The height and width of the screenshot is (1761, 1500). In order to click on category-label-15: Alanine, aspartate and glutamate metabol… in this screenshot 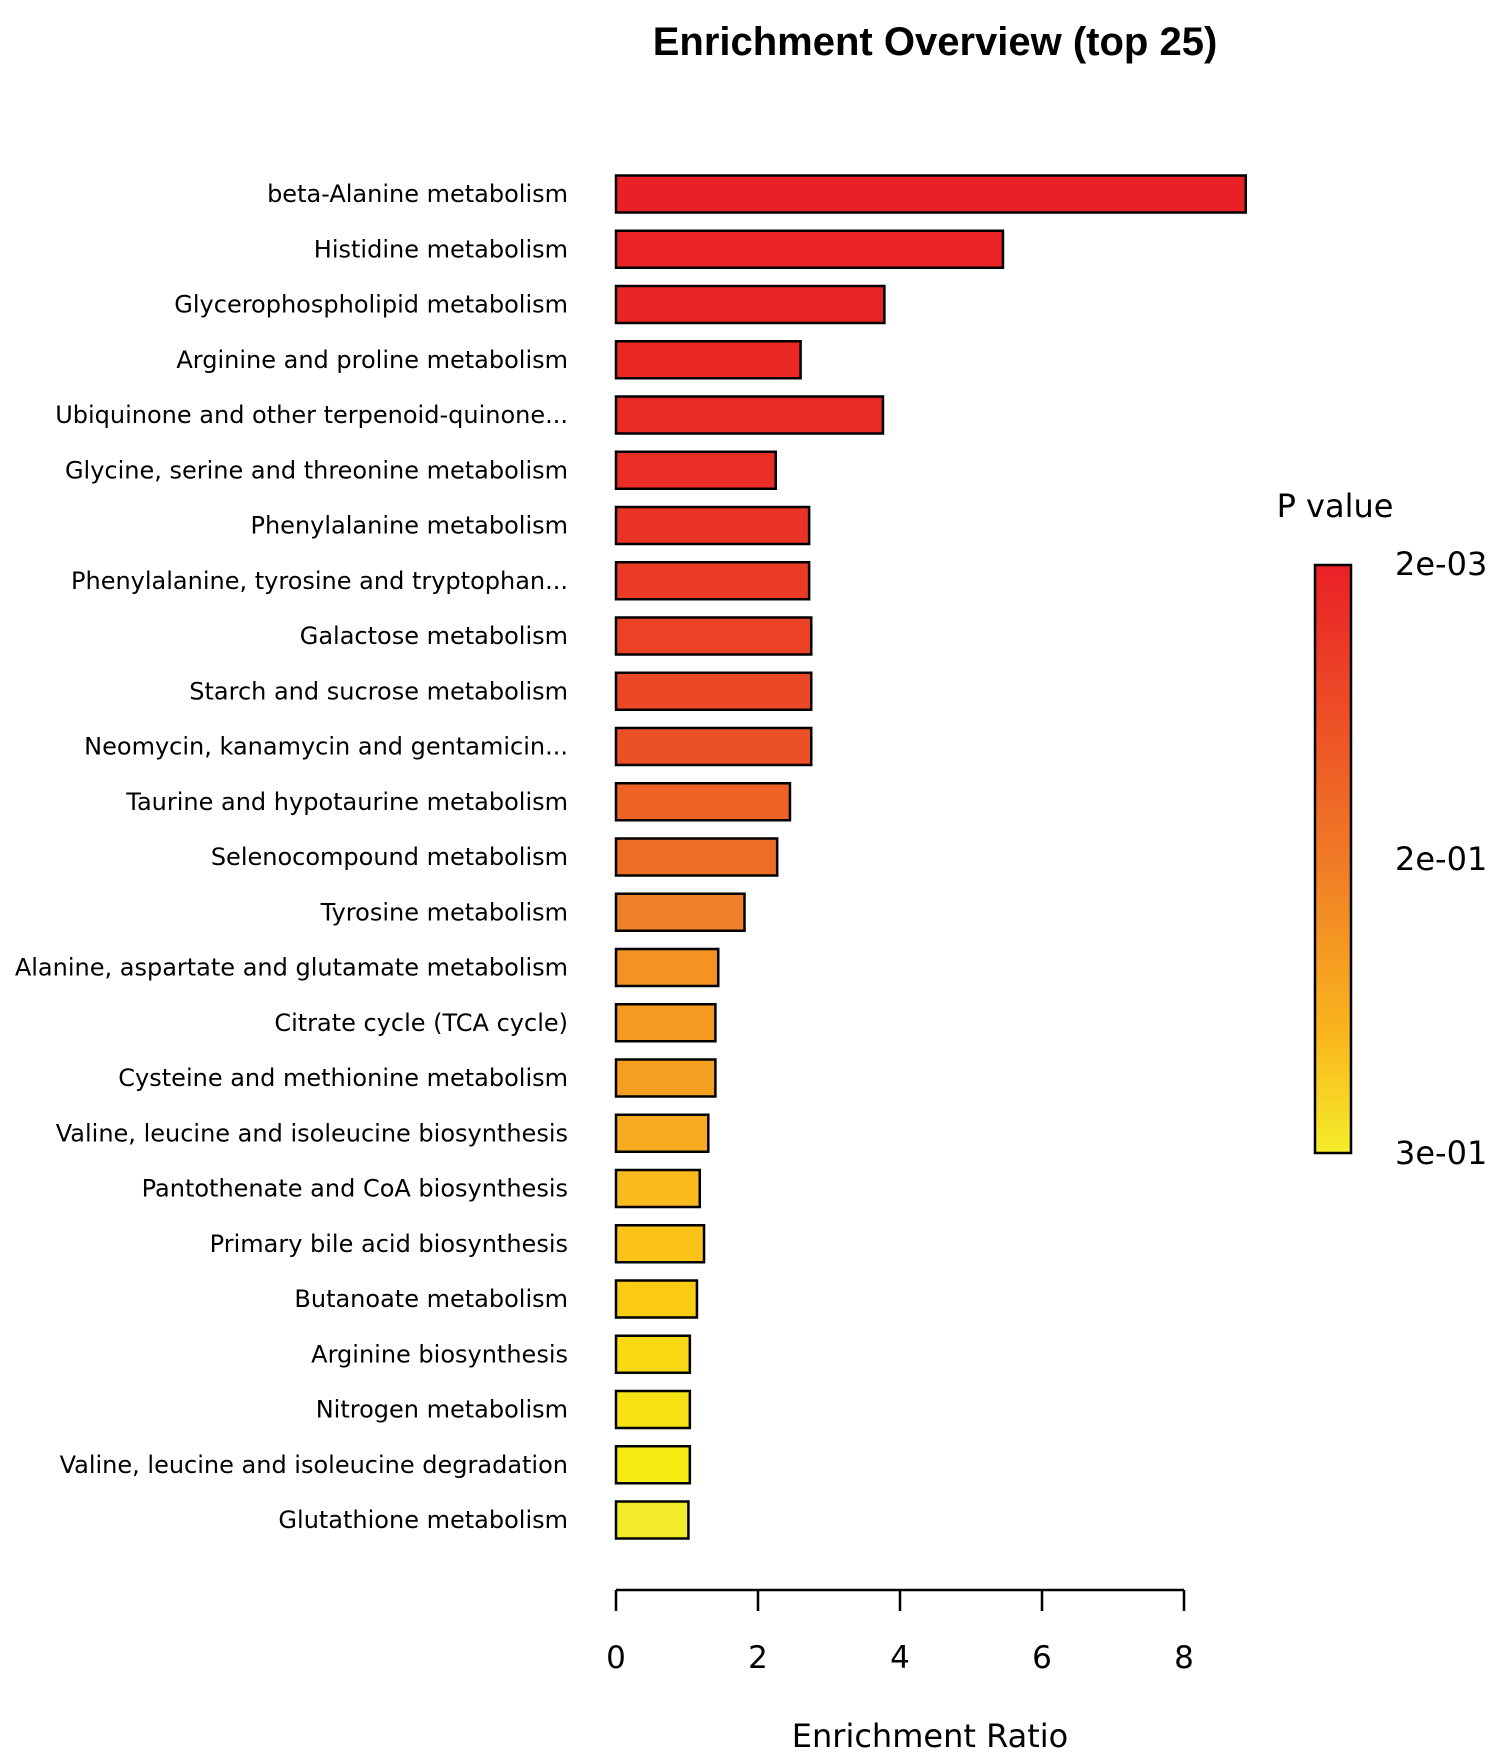, I will do `click(291, 968)`.